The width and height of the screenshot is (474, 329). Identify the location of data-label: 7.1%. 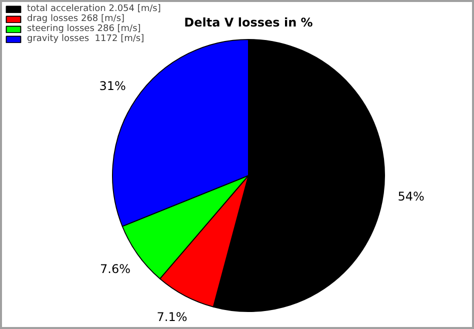
(172, 317).